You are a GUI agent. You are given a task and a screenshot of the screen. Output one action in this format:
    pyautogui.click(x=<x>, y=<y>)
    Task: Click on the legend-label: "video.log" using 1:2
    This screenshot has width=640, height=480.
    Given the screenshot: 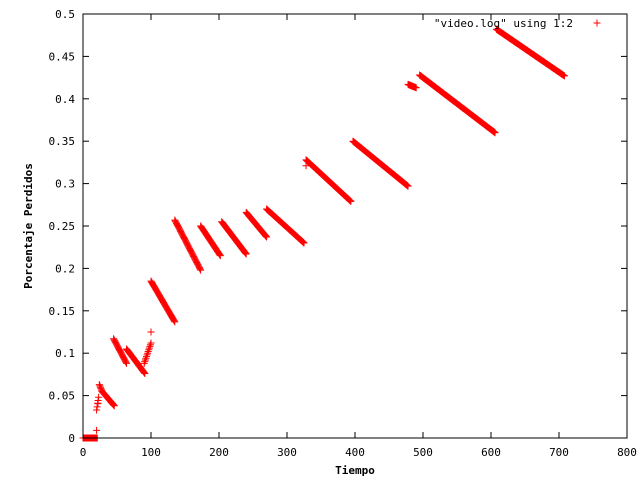 What is the action you would take?
    pyautogui.click(x=503, y=23)
    